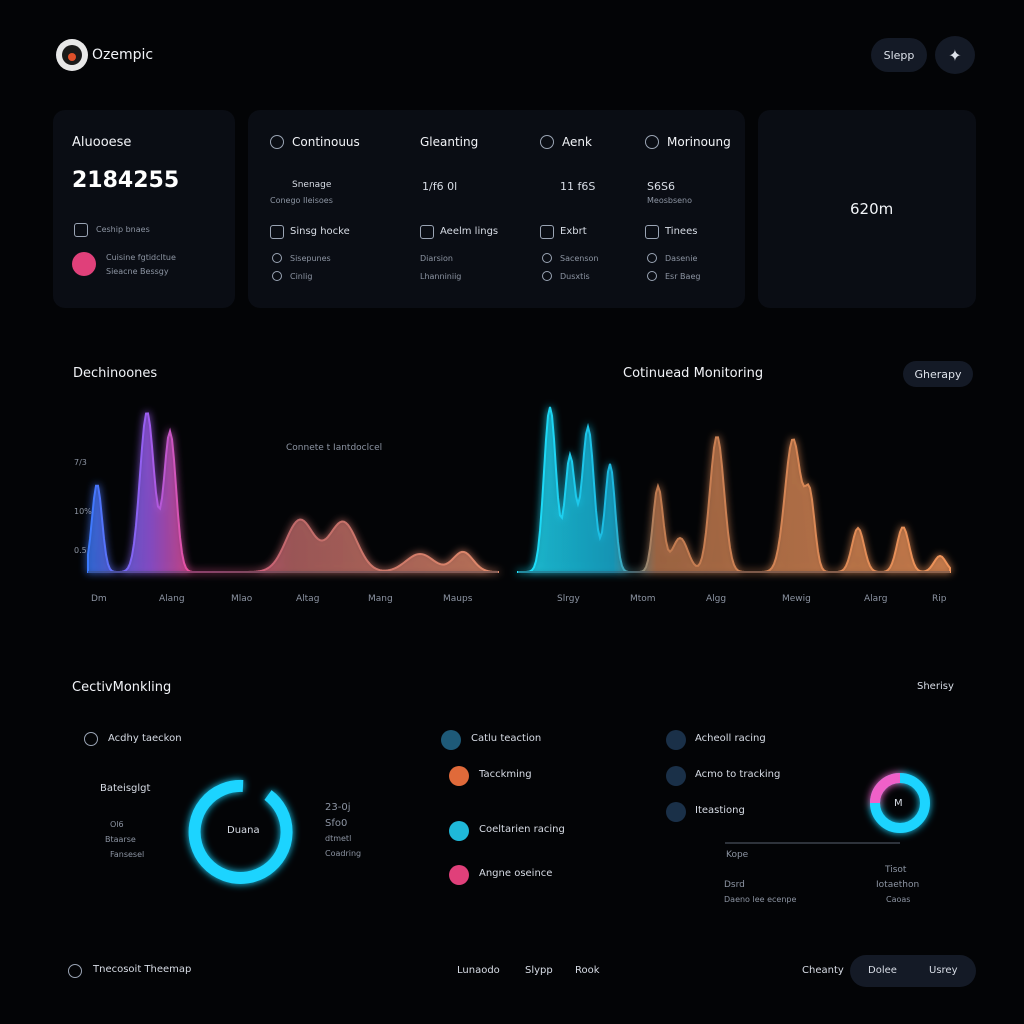  I want to click on tracking-item: Tacckming, so click(505, 774).